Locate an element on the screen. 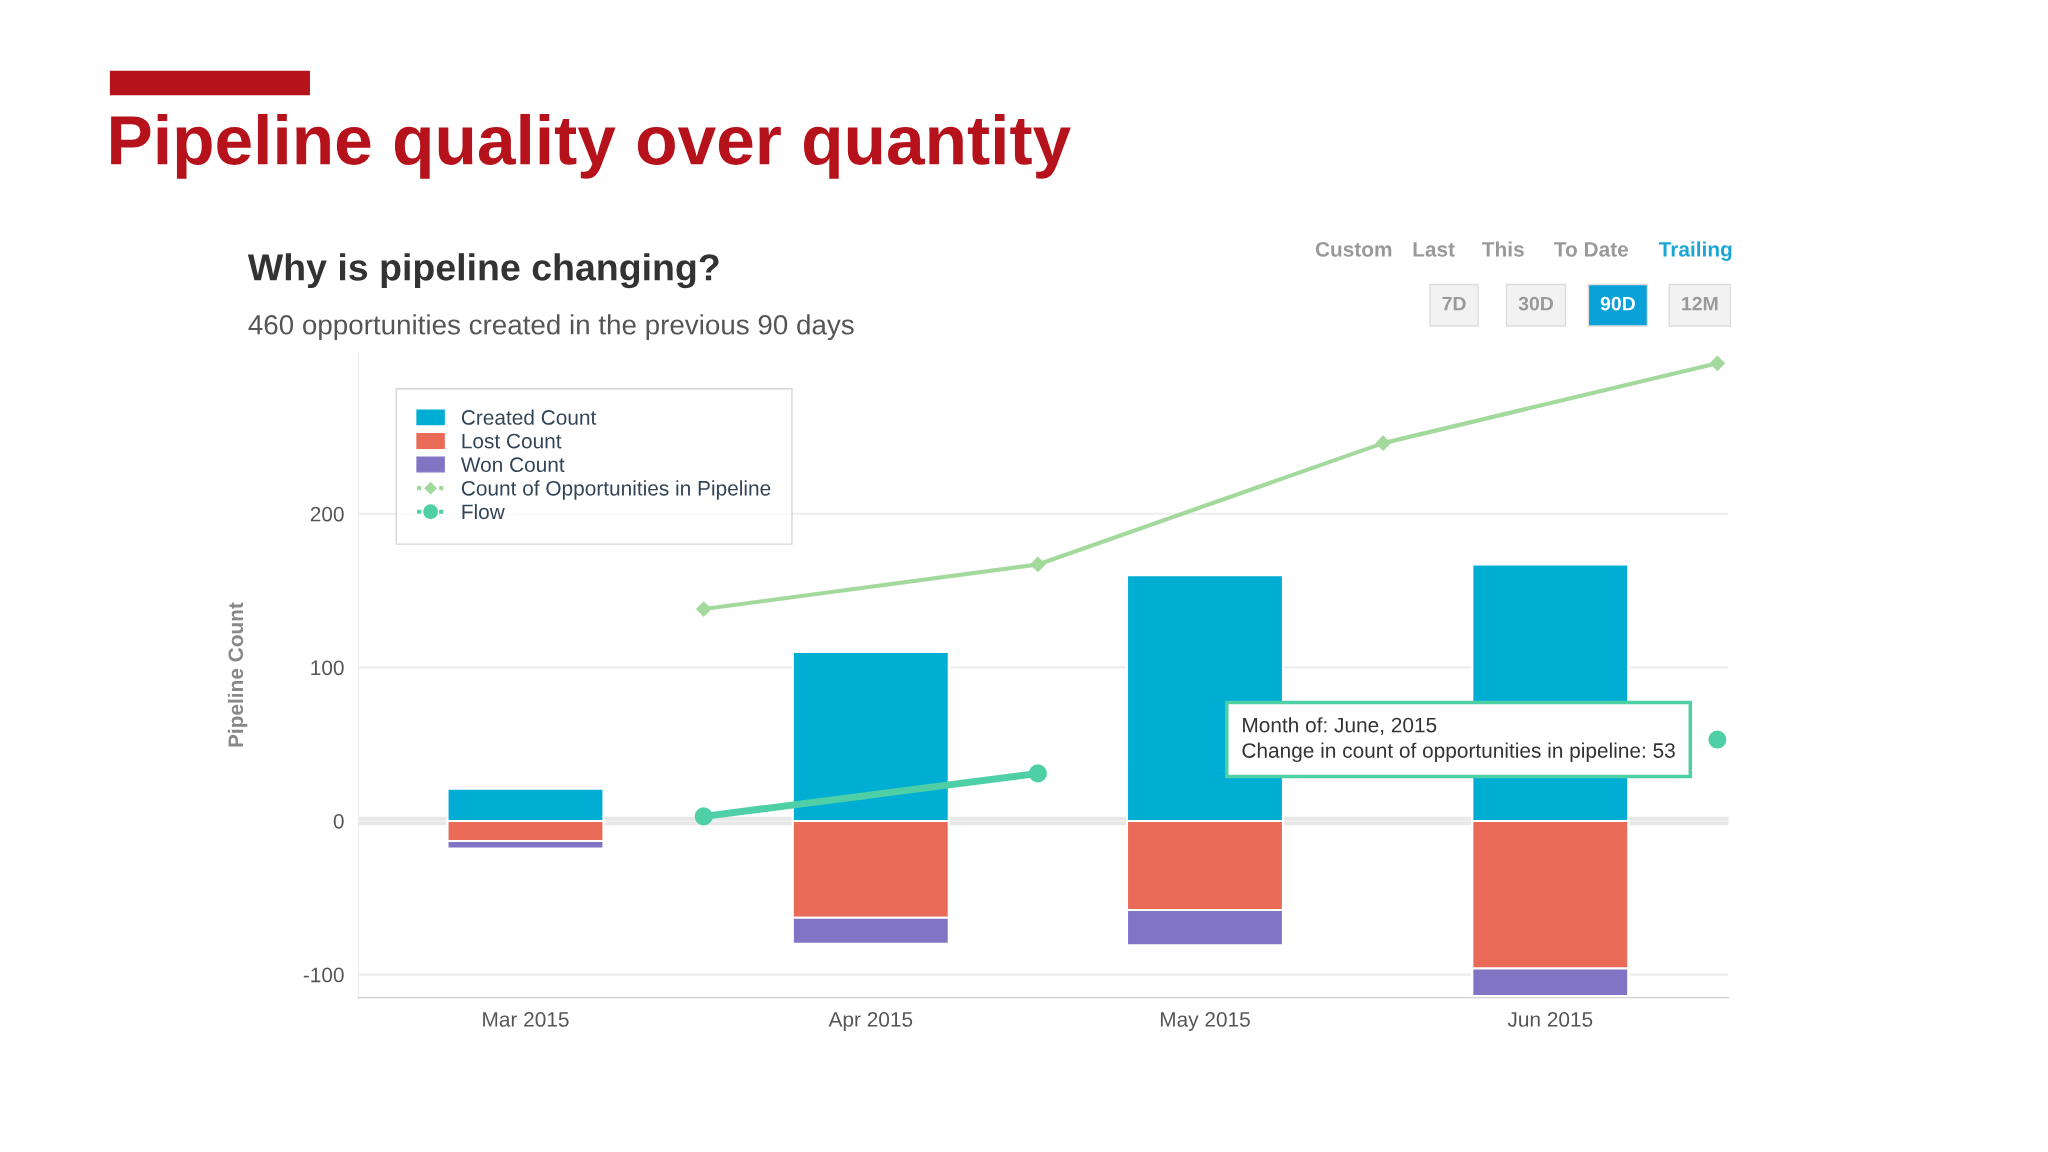  legend-label: Created Count is located at coordinates (529, 417).